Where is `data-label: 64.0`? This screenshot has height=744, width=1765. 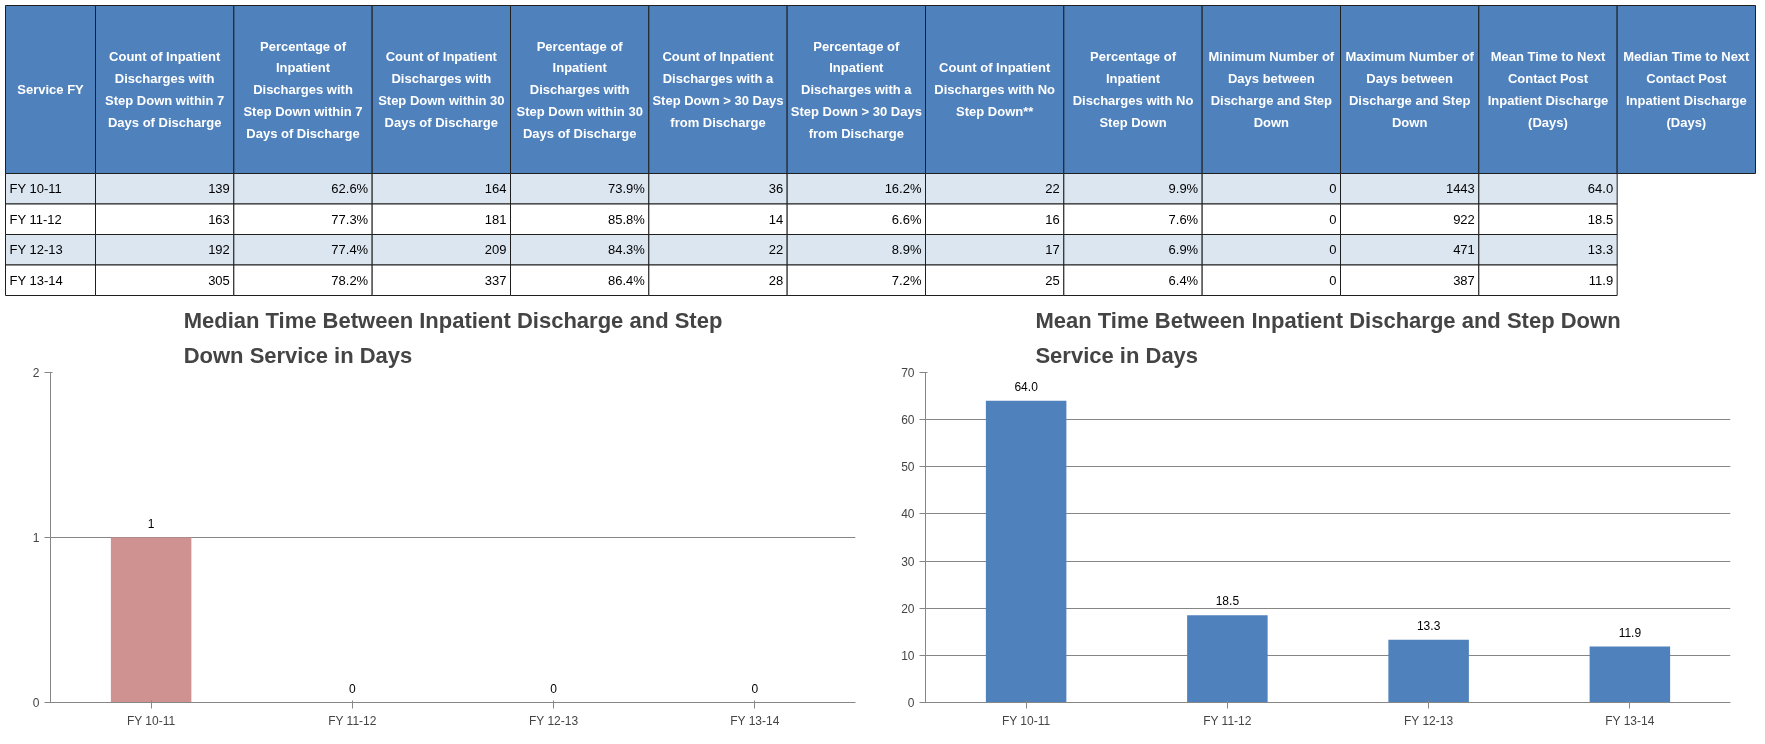
data-label: 64.0 is located at coordinates (1026, 386).